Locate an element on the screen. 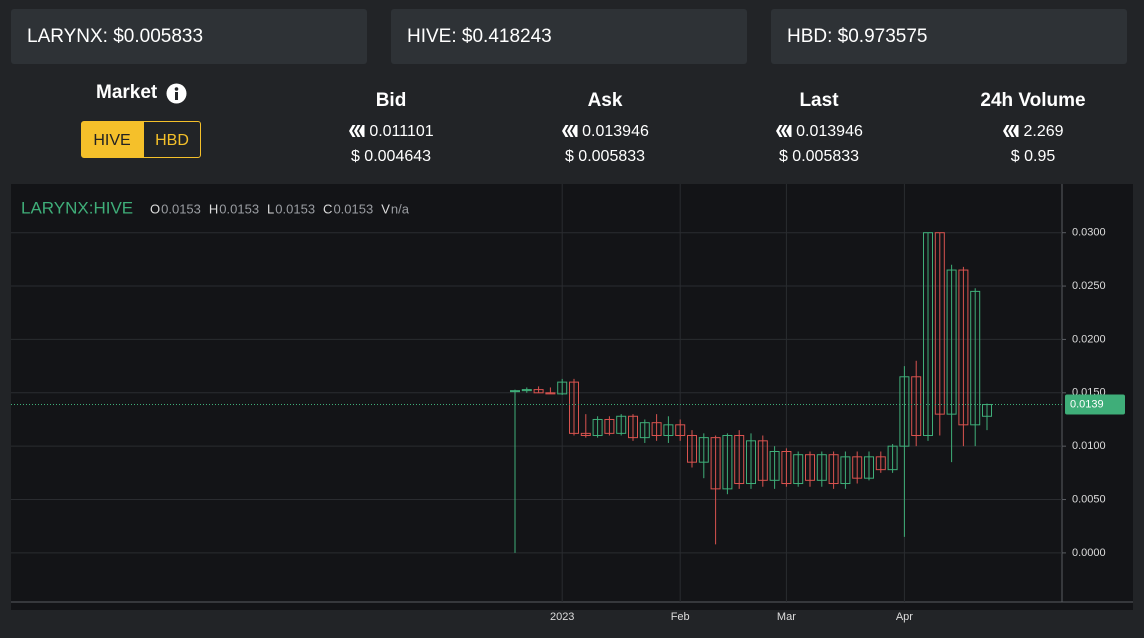 This screenshot has width=1144, height=638. stat-hive: 2.269 is located at coordinates (1033, 132).